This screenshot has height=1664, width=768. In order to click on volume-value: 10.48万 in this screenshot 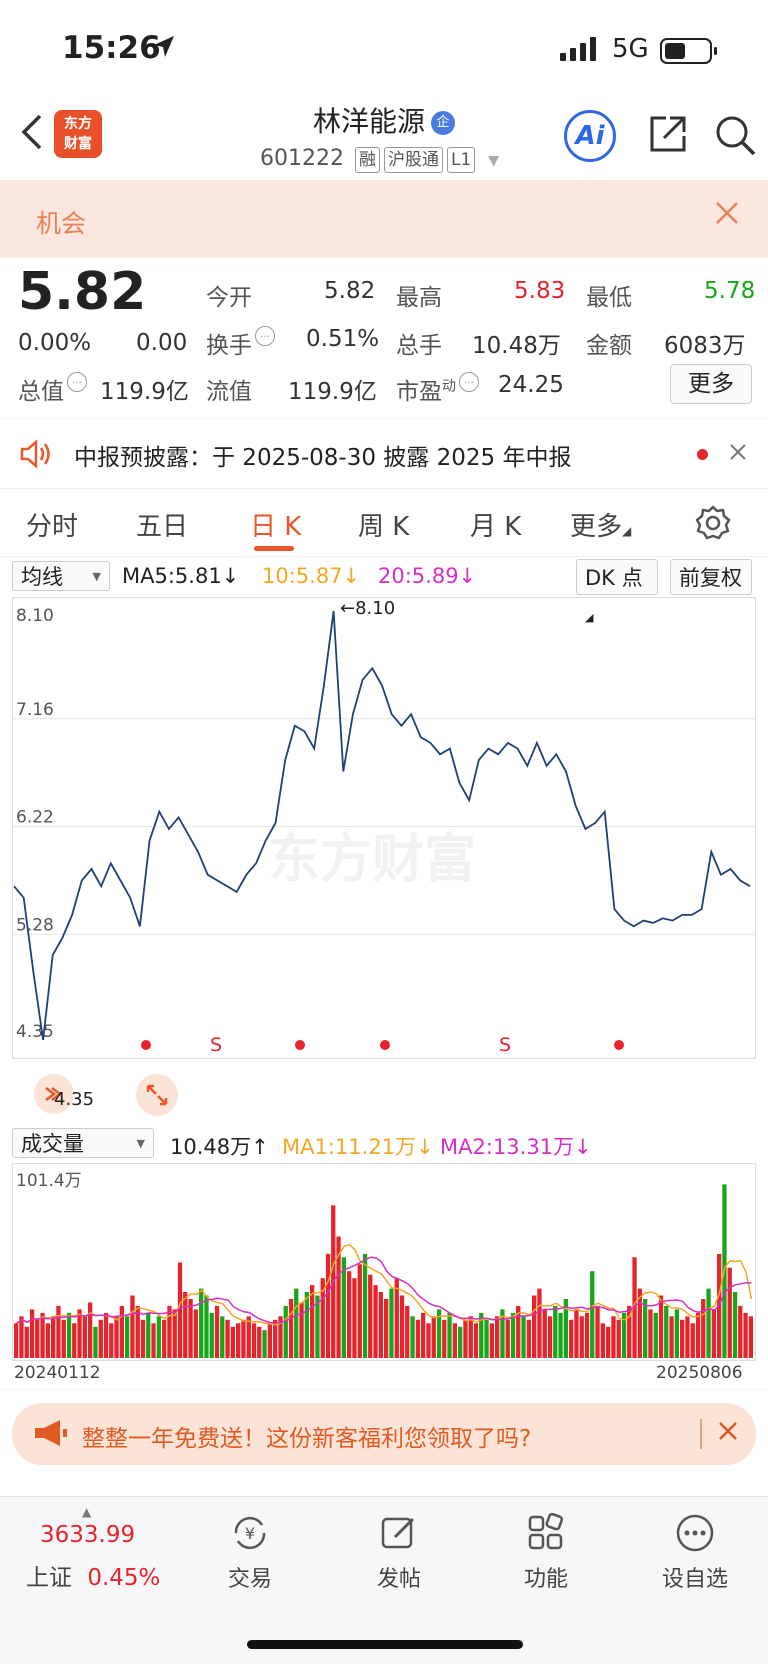, I will do `click(516, 346)`.